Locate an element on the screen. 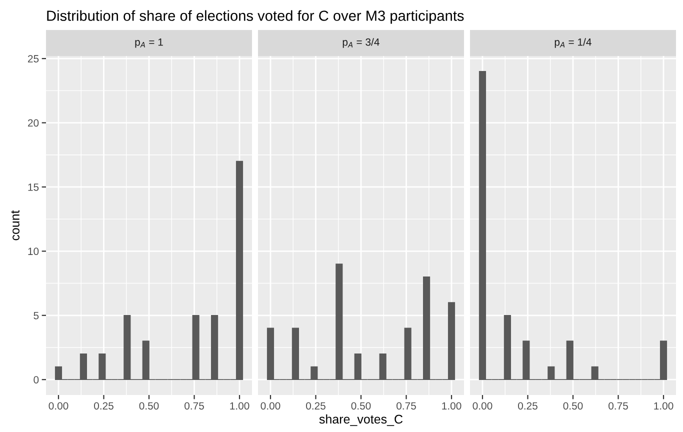 This screenshot has width=683, height=432. y-axis-title: count is located at coordinates (15, 225).